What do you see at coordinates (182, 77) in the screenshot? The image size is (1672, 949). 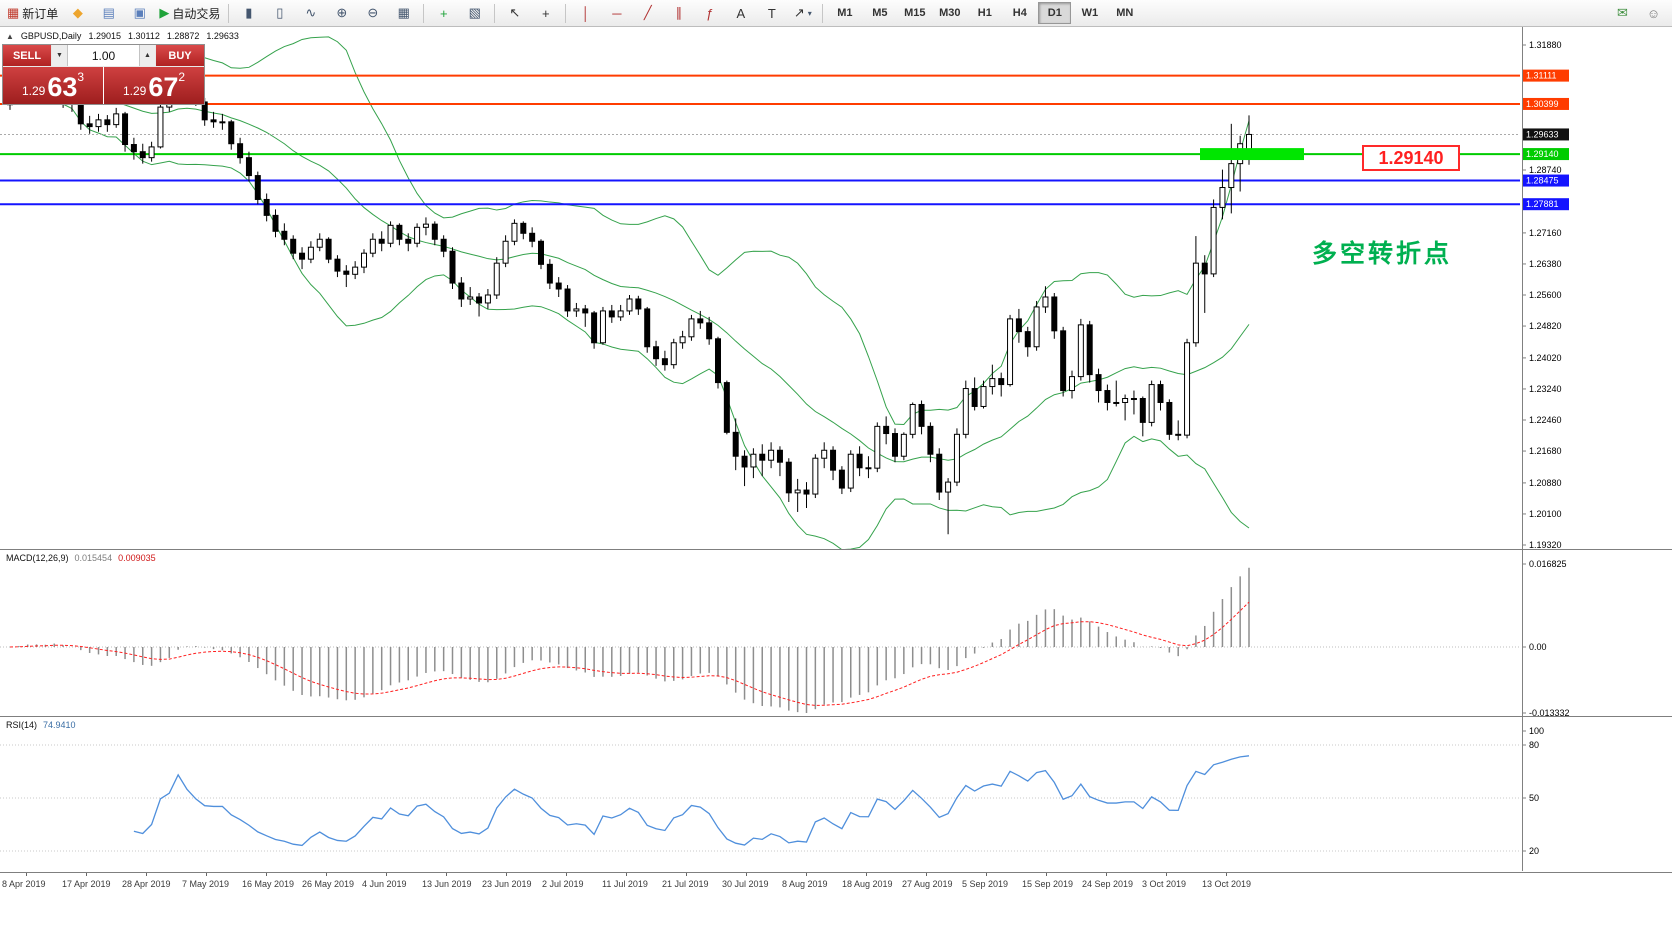 I see `buy-price-sup: 2` at bounding box center [182, 77].